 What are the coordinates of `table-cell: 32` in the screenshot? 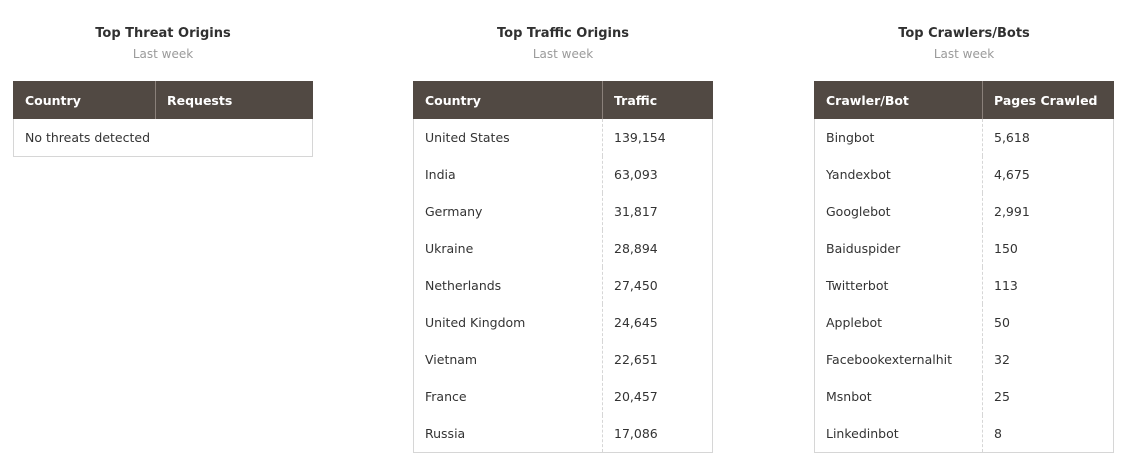 It's located at (1048, 359).